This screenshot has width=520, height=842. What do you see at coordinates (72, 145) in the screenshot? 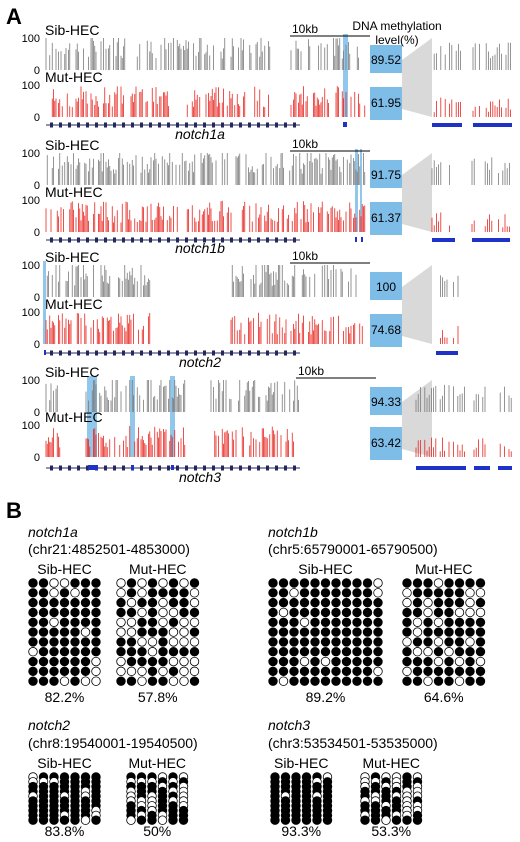
I see `sib-track-label: Sib-HEC` at bounding box center [72, 145].